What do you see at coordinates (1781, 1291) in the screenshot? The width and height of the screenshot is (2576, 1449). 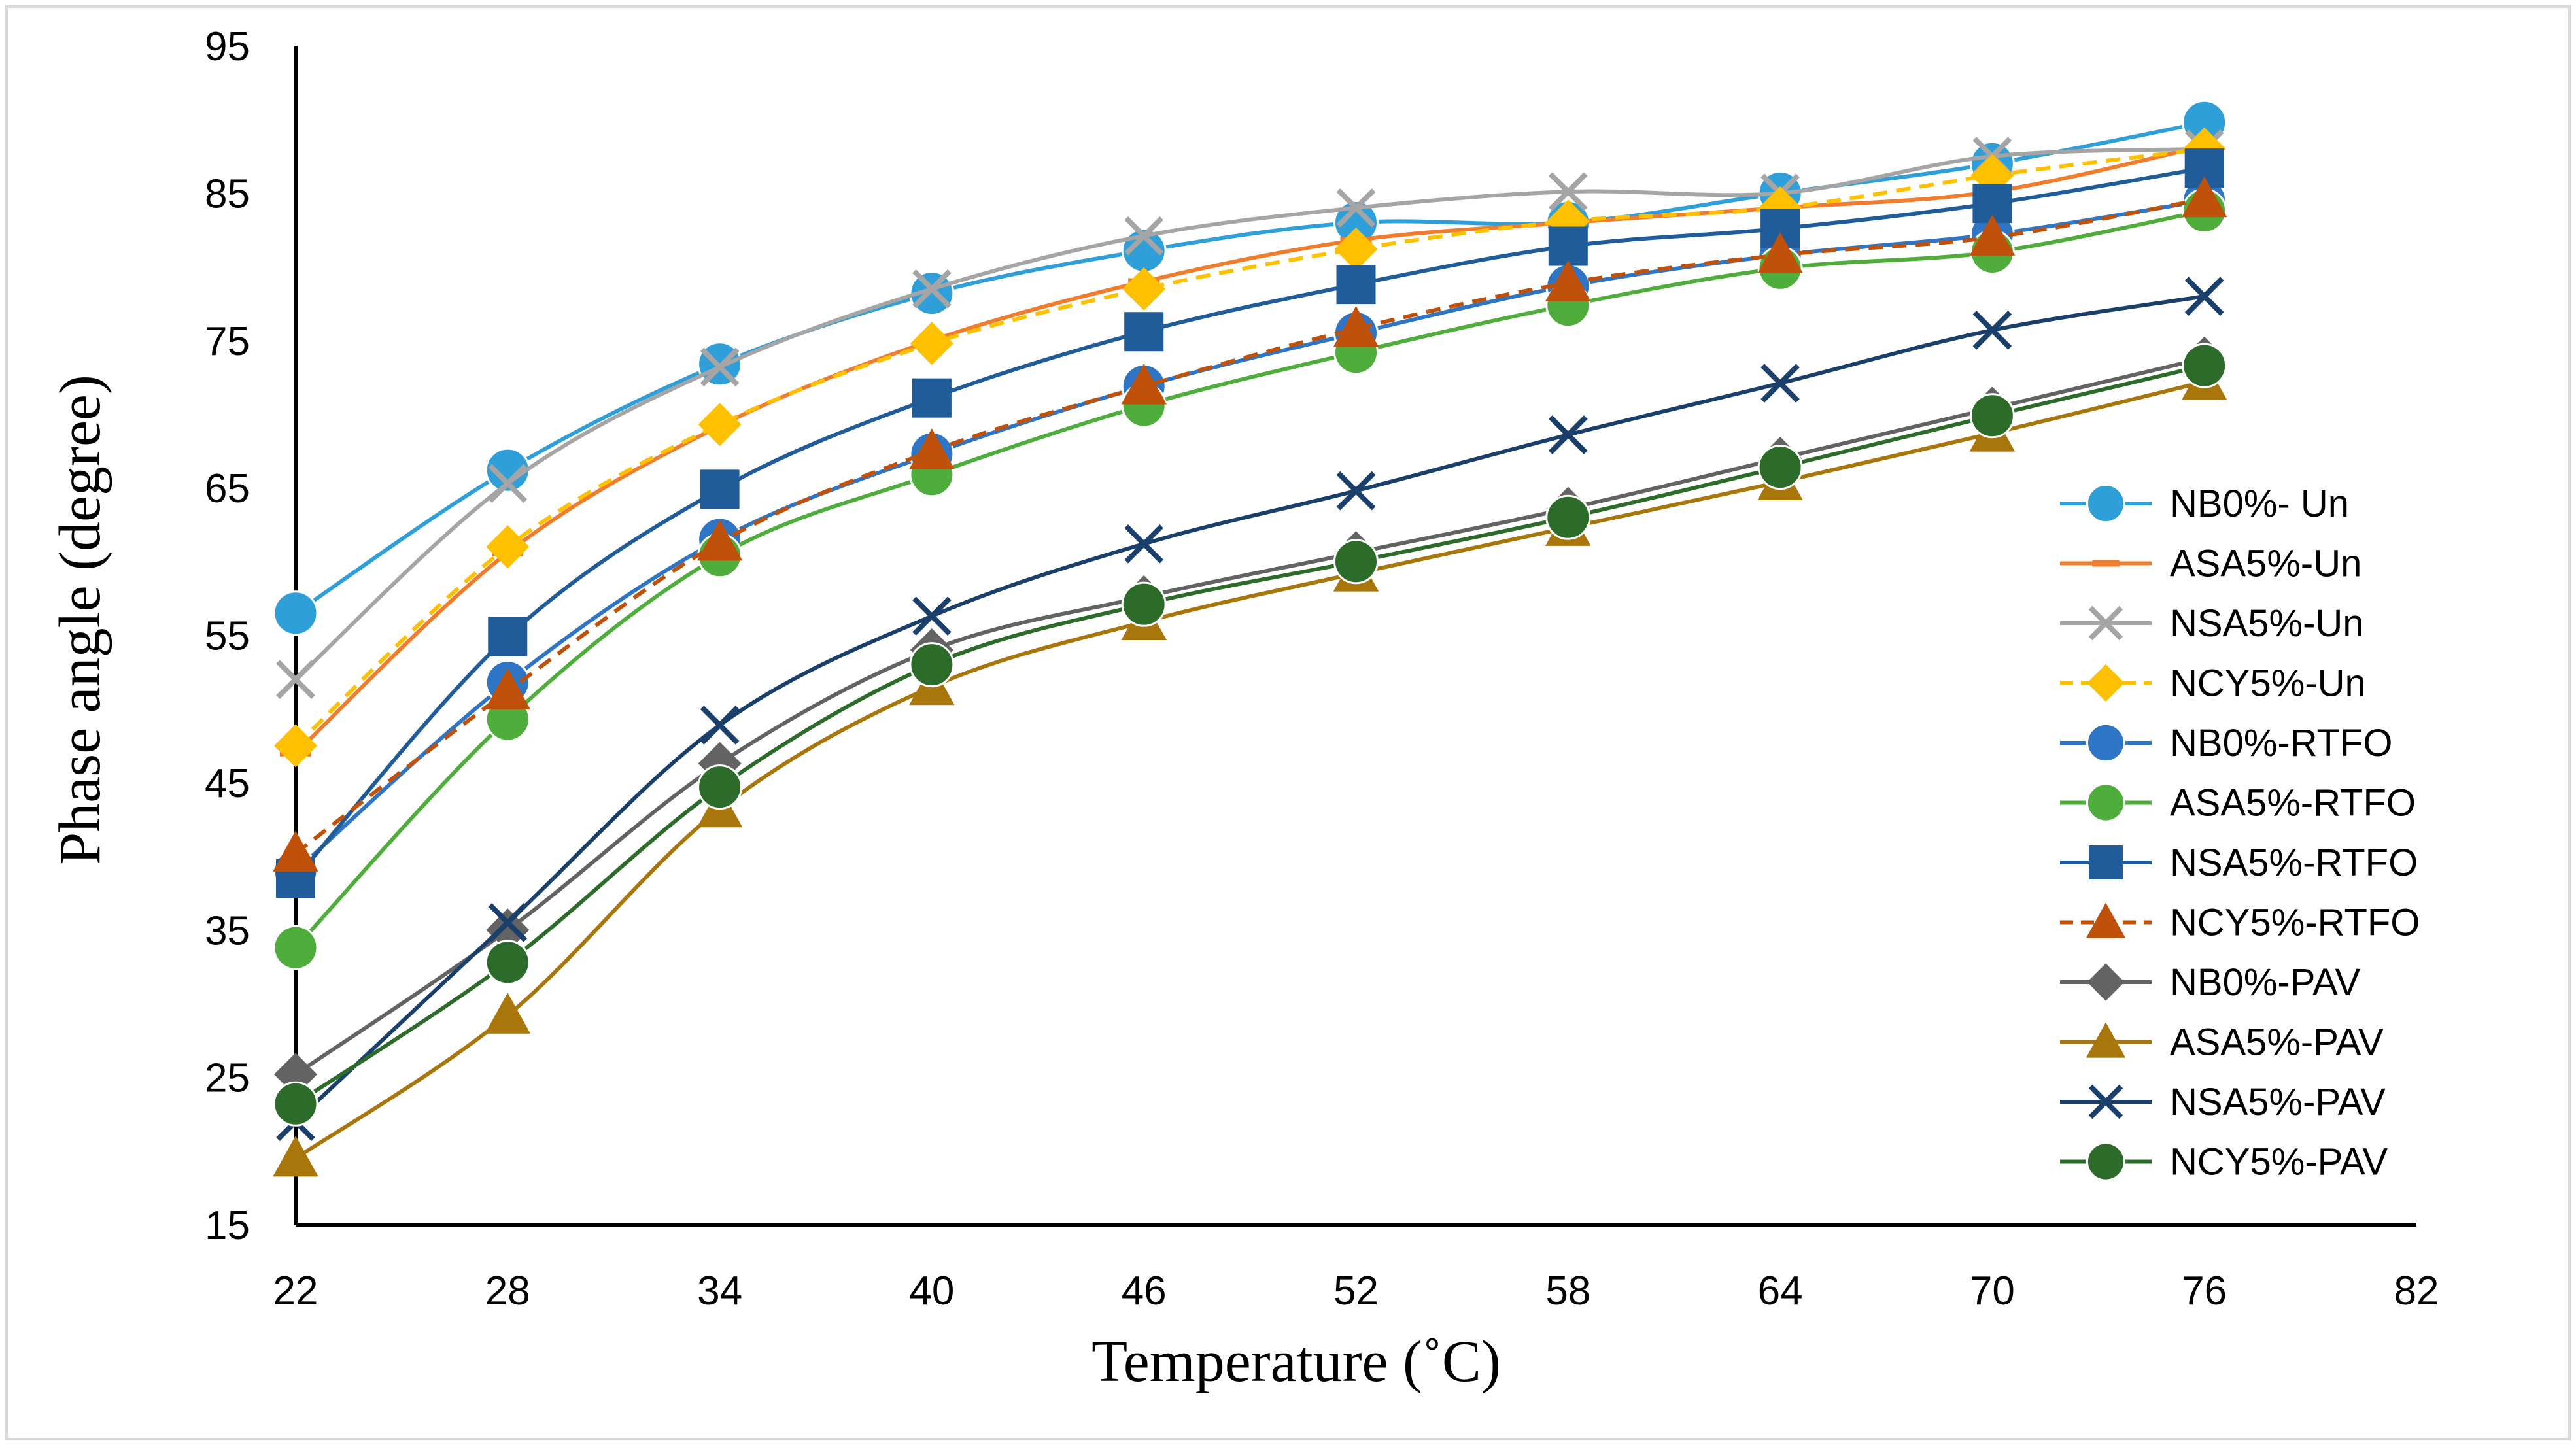 I see `x-tick-label: 64` at bounding box center [1781, 1291].